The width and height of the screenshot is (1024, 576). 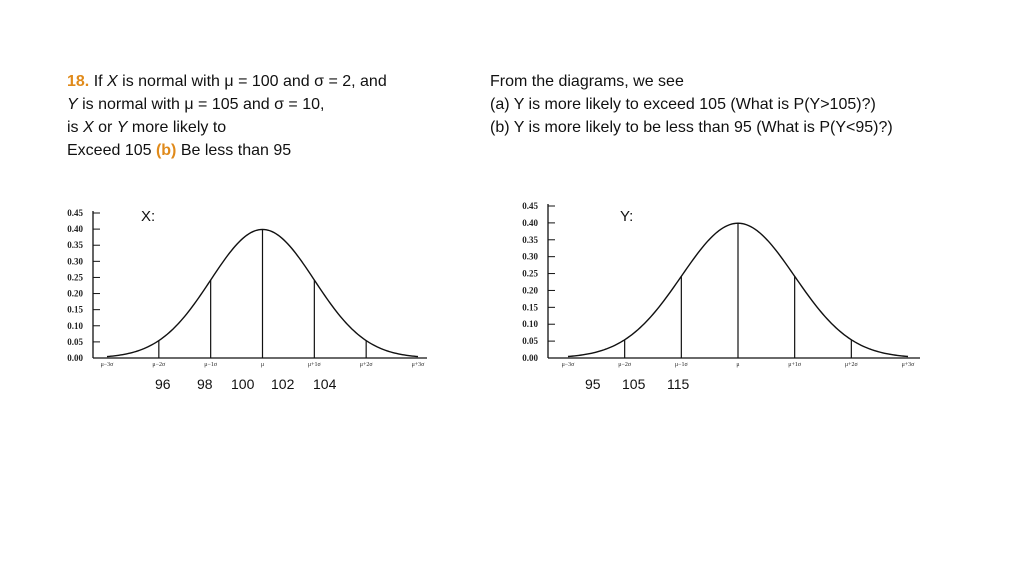 I want to click on plot-label-x: X:, so click(x=148, y=216).